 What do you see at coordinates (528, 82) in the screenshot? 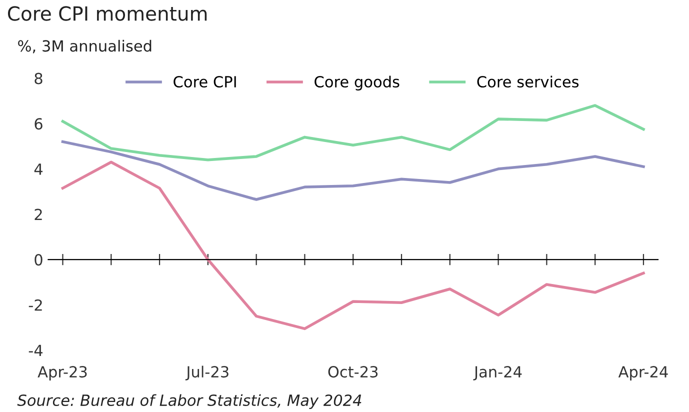
I see `legend-label: Core services` at bounding box center [528, 82].